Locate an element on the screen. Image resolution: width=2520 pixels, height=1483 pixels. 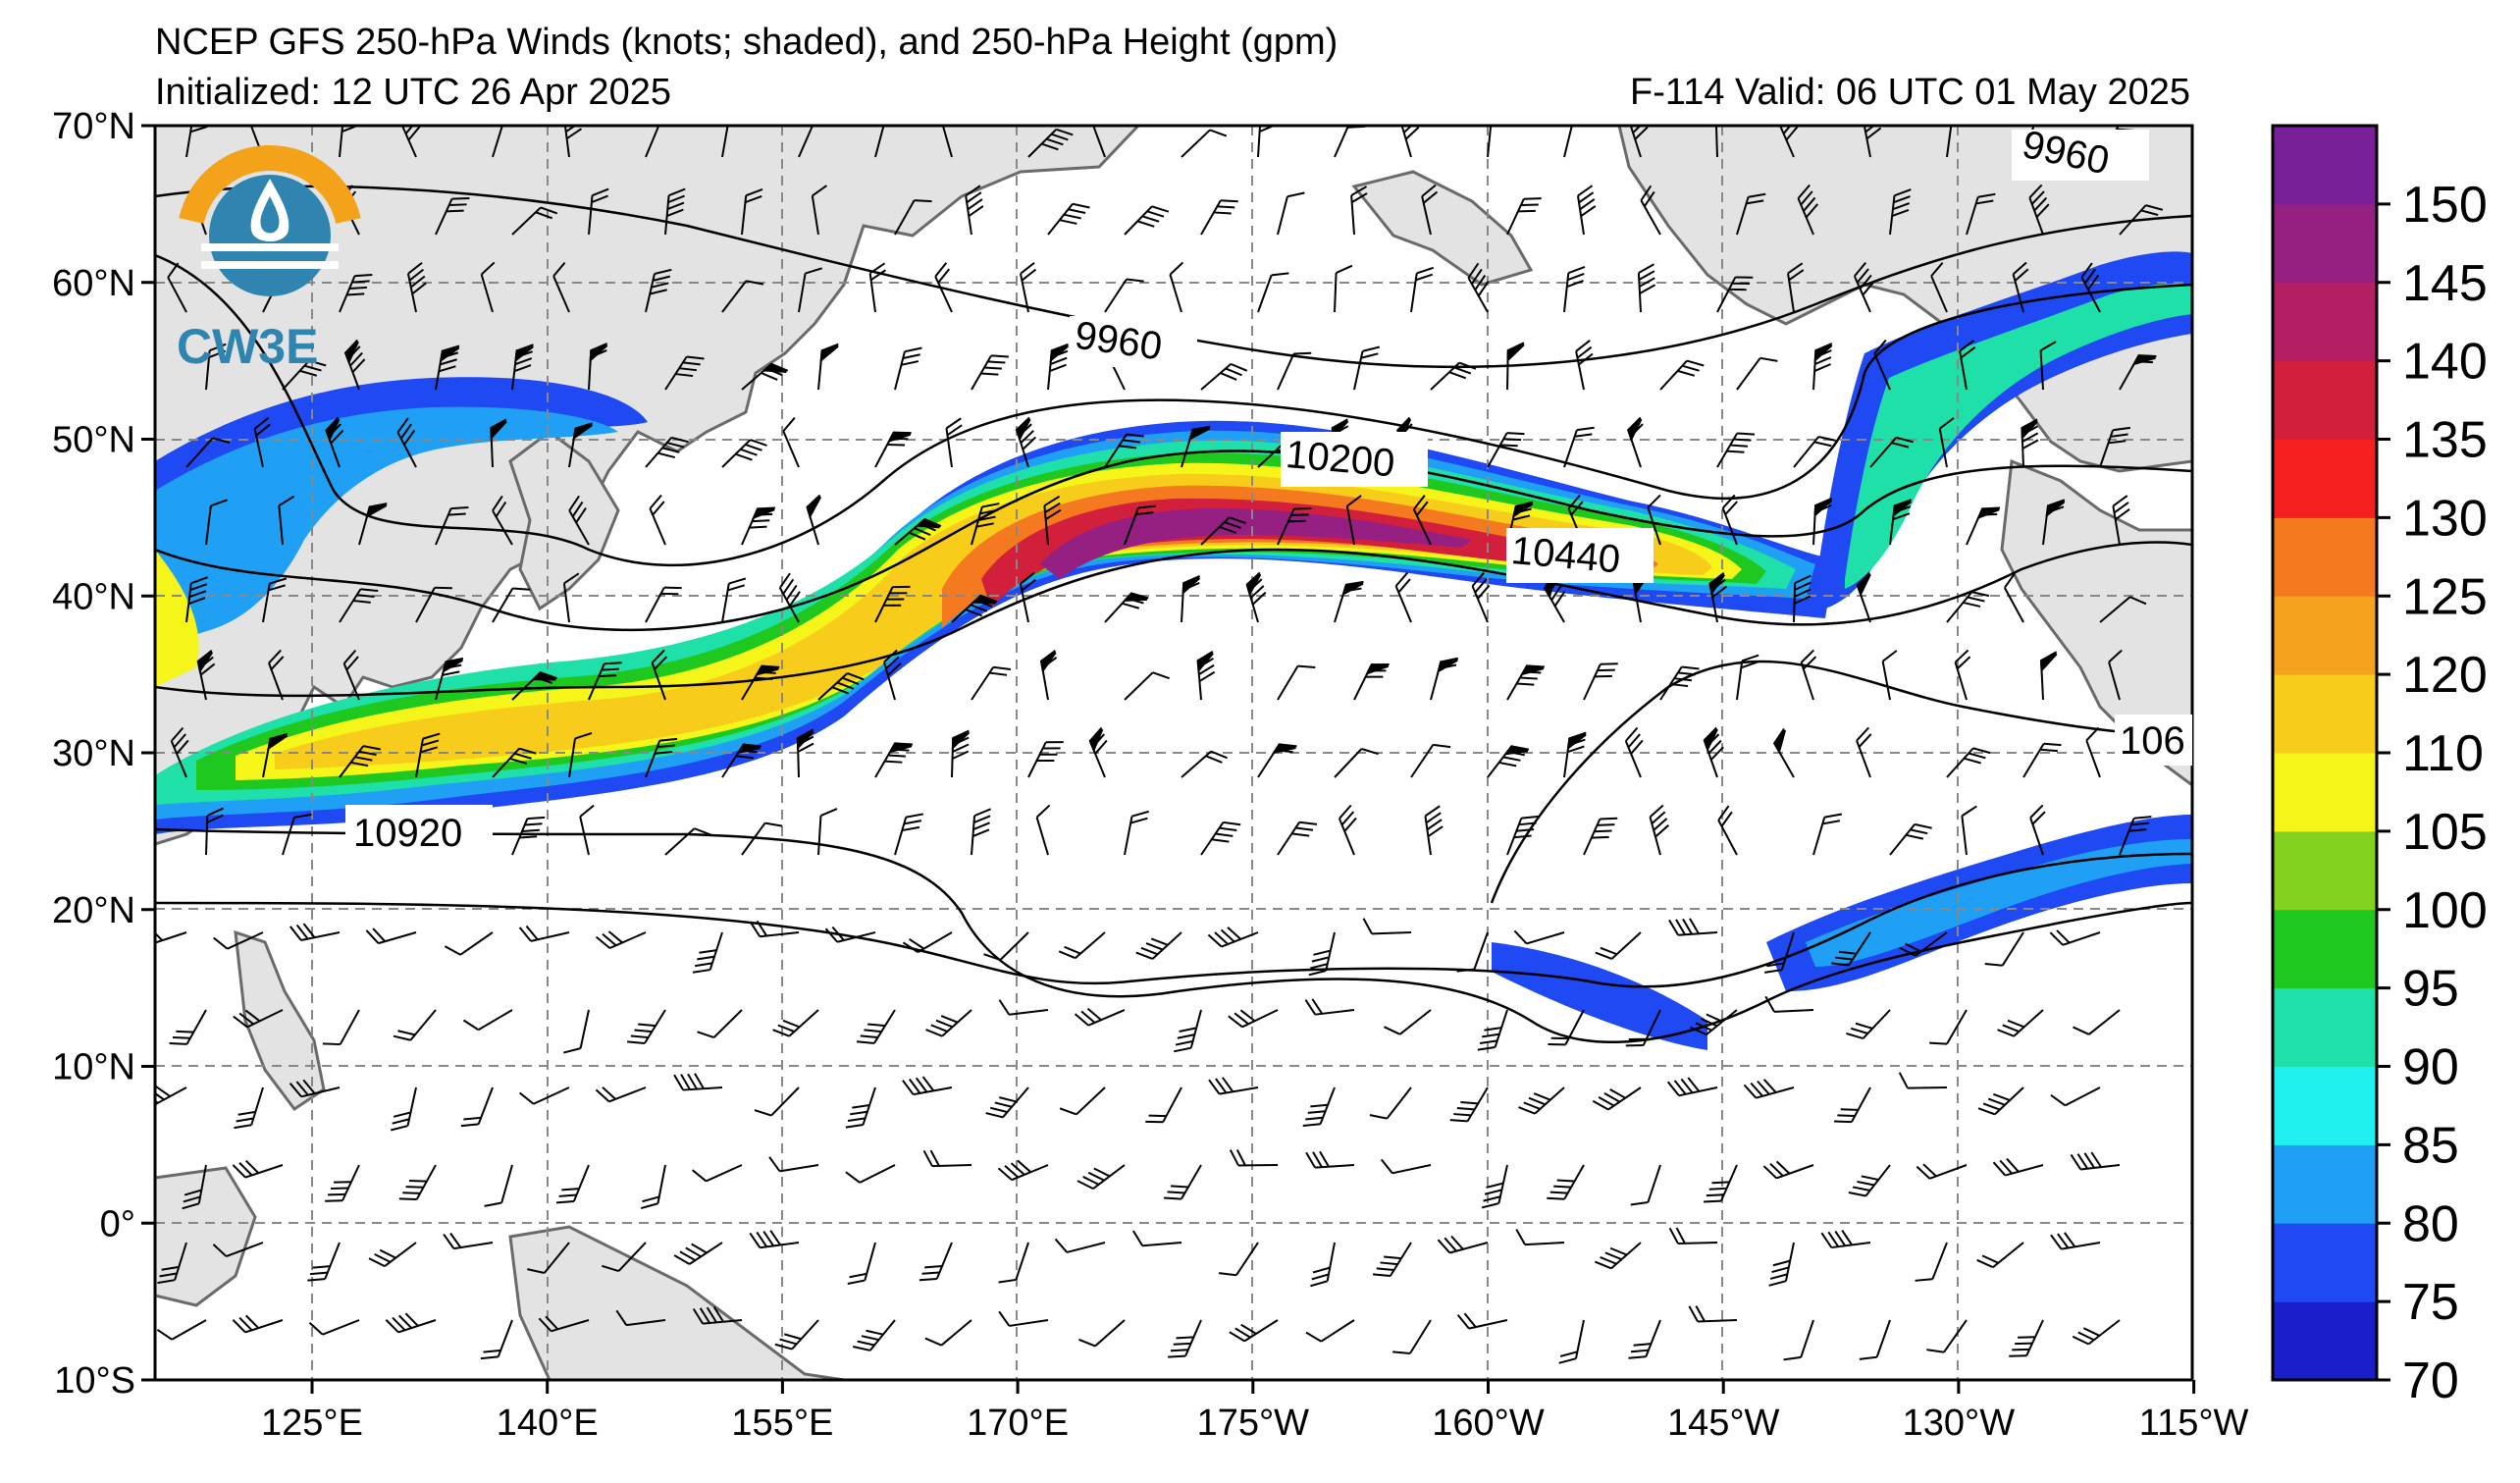
lat-tick-label: 0° is located at coordinates (117, 1224).